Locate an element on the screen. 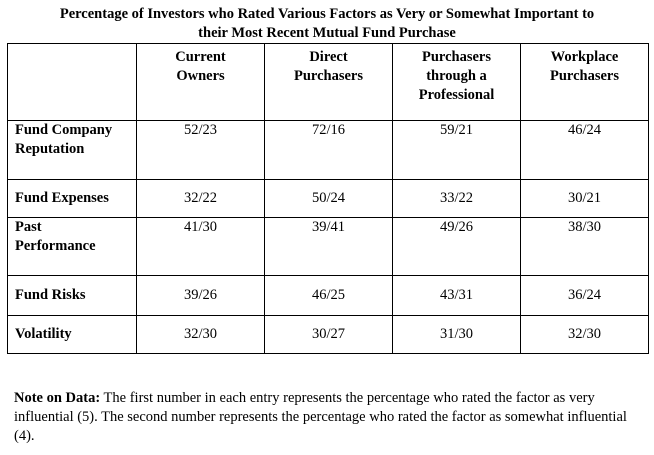 This screenshot has height=455, width=654. table-cell: 38/30 is located at coordinates (584, 246).